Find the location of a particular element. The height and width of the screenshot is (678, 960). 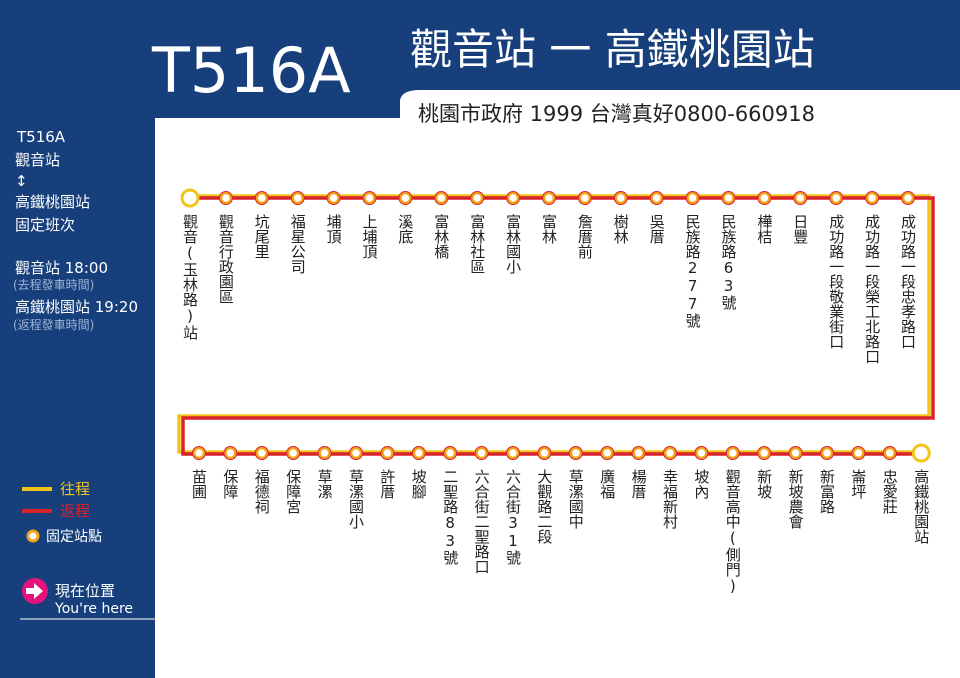

sidebar-service: 固定班次 is located at coordinates (45, 225).